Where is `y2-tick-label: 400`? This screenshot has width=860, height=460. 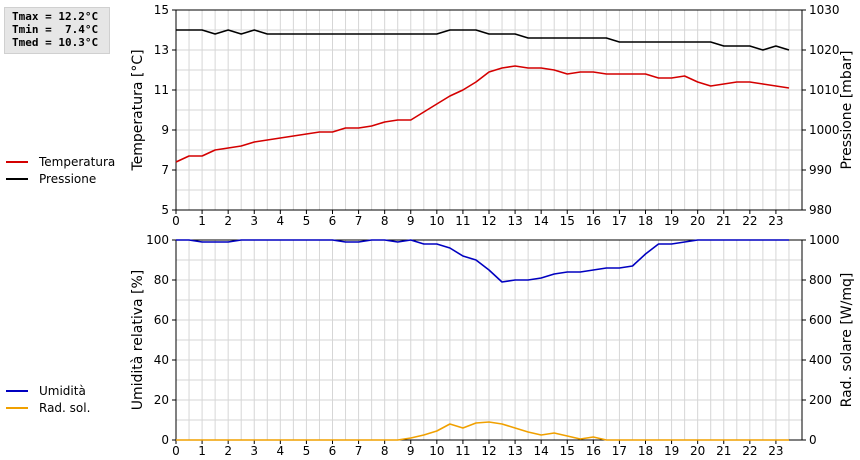 y2-tick-label: 400 is located at coordinates (820, 360).